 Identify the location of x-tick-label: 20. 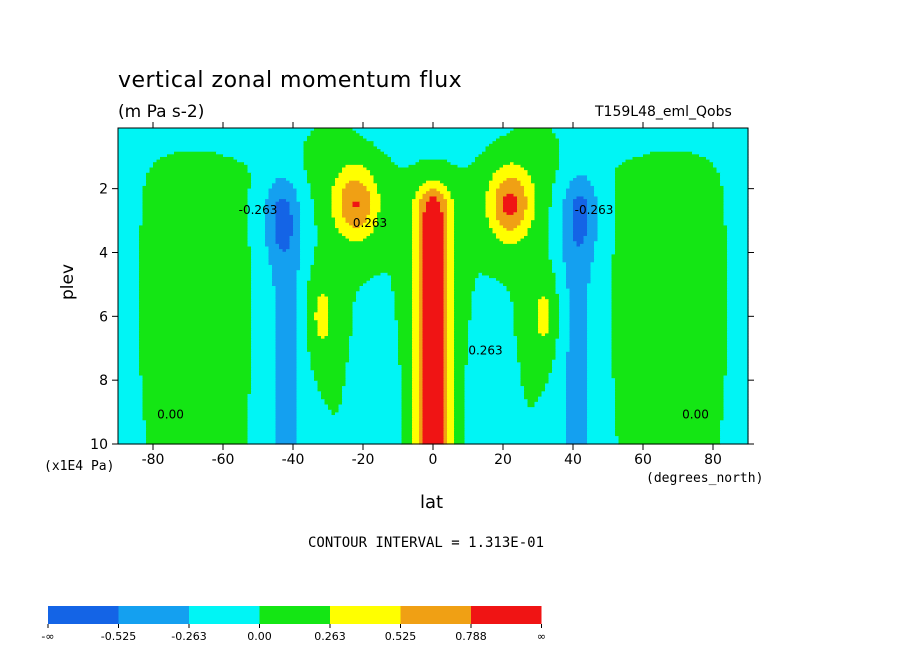
(503, 460).